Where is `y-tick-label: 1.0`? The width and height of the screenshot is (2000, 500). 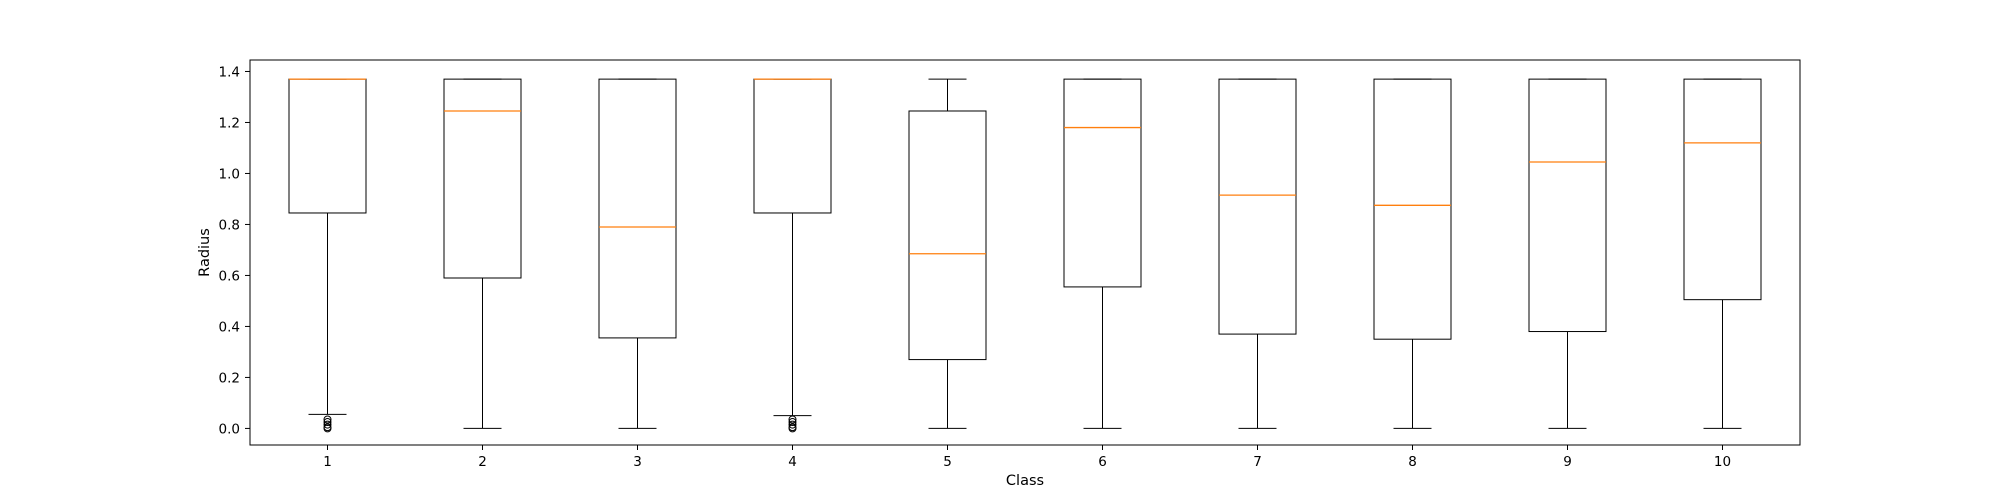 y-tick-label: 1.0 is located at coordinates (229, 174).